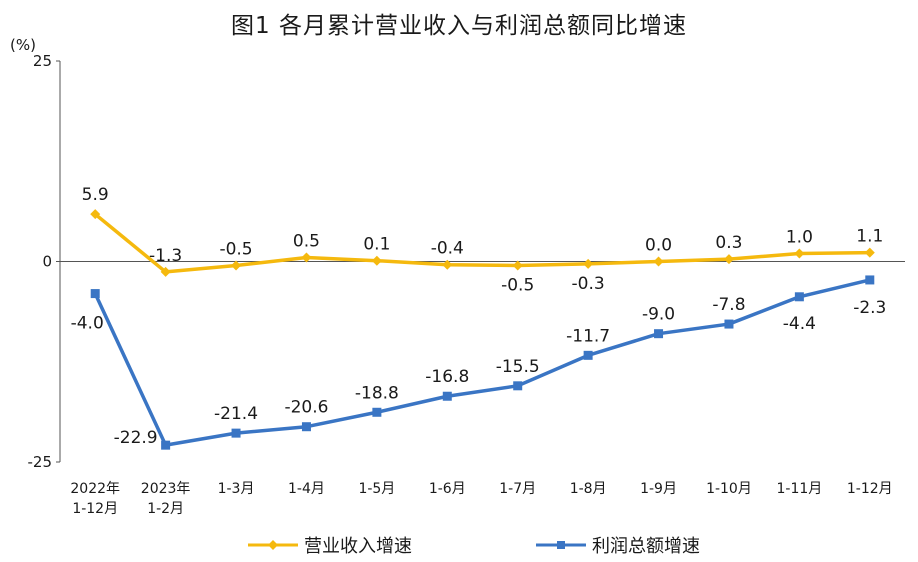 This screenshot has height=562, width=918. What do you see at coordinates (658, 315) in the screenshot?
I see `profit-data-label: -9.0` at bounding box center [658, 315].